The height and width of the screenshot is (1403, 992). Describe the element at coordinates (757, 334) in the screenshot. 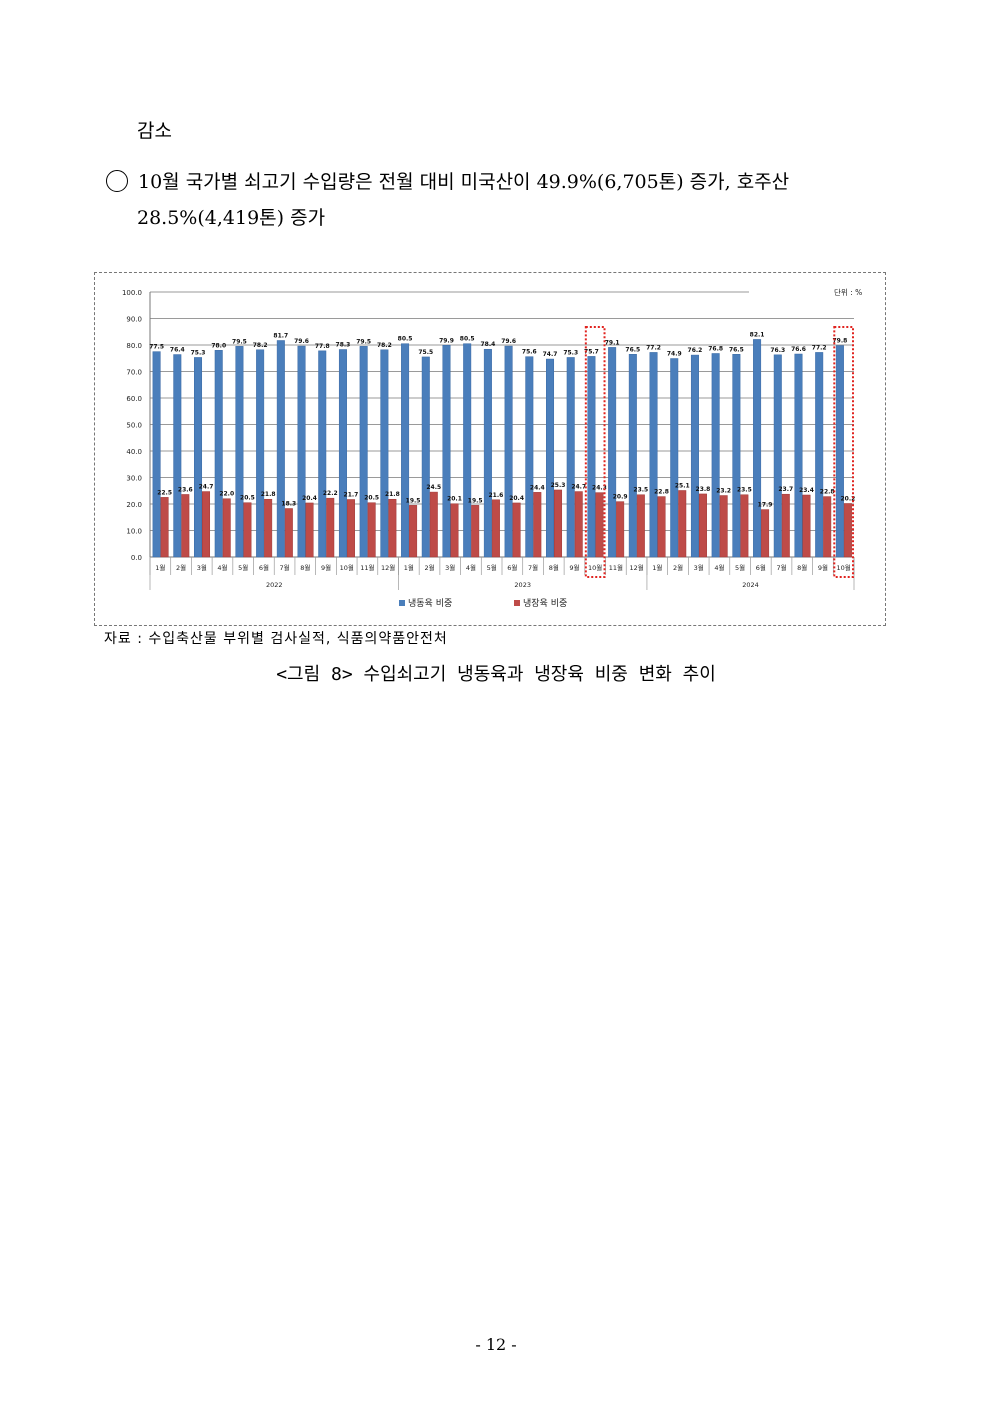

I see `data-label-frozen: 82.1` at that location.